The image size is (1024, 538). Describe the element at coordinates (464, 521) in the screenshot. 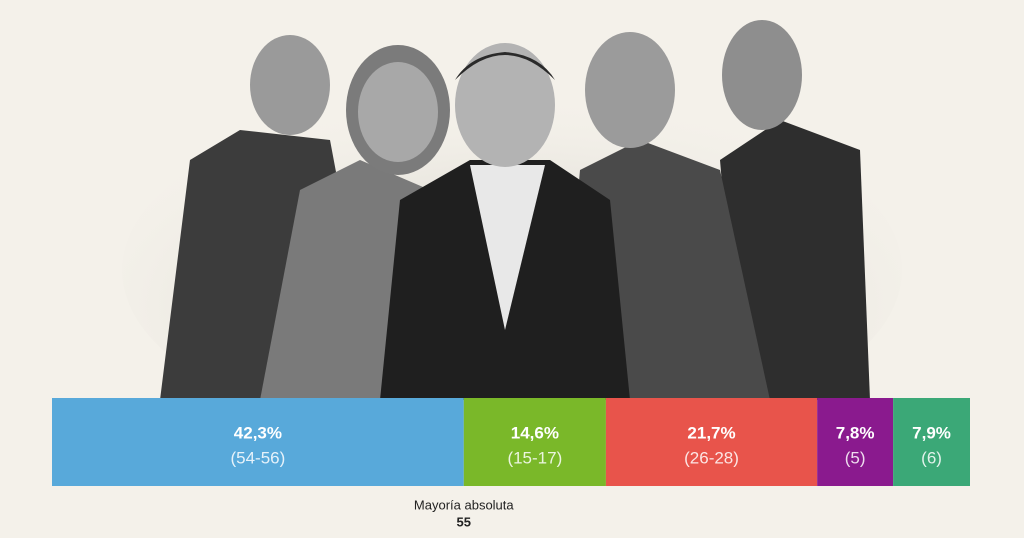

I see `annotation-value: 55` at that location.